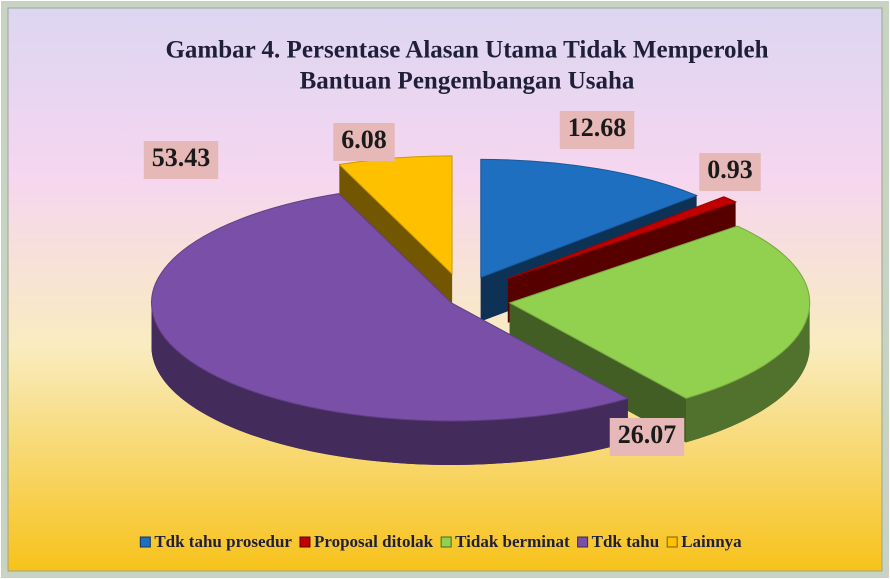 Image resolution: width=890 pixels, height=579 pixels. Describe the element at coordinates (374, 541) in the screenshot. I see `legend-label: Proposal ditolak` at that location.